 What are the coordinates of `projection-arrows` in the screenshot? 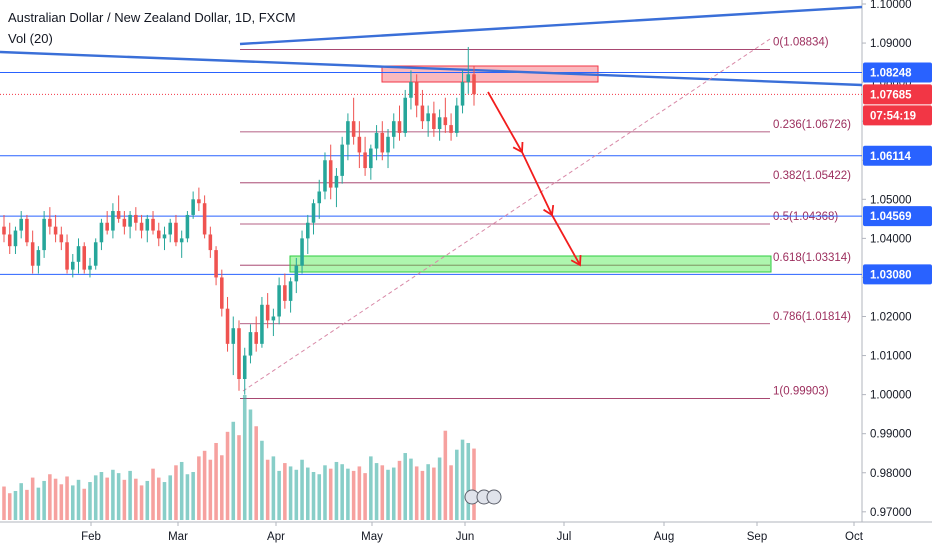 It's located at (534, 179).